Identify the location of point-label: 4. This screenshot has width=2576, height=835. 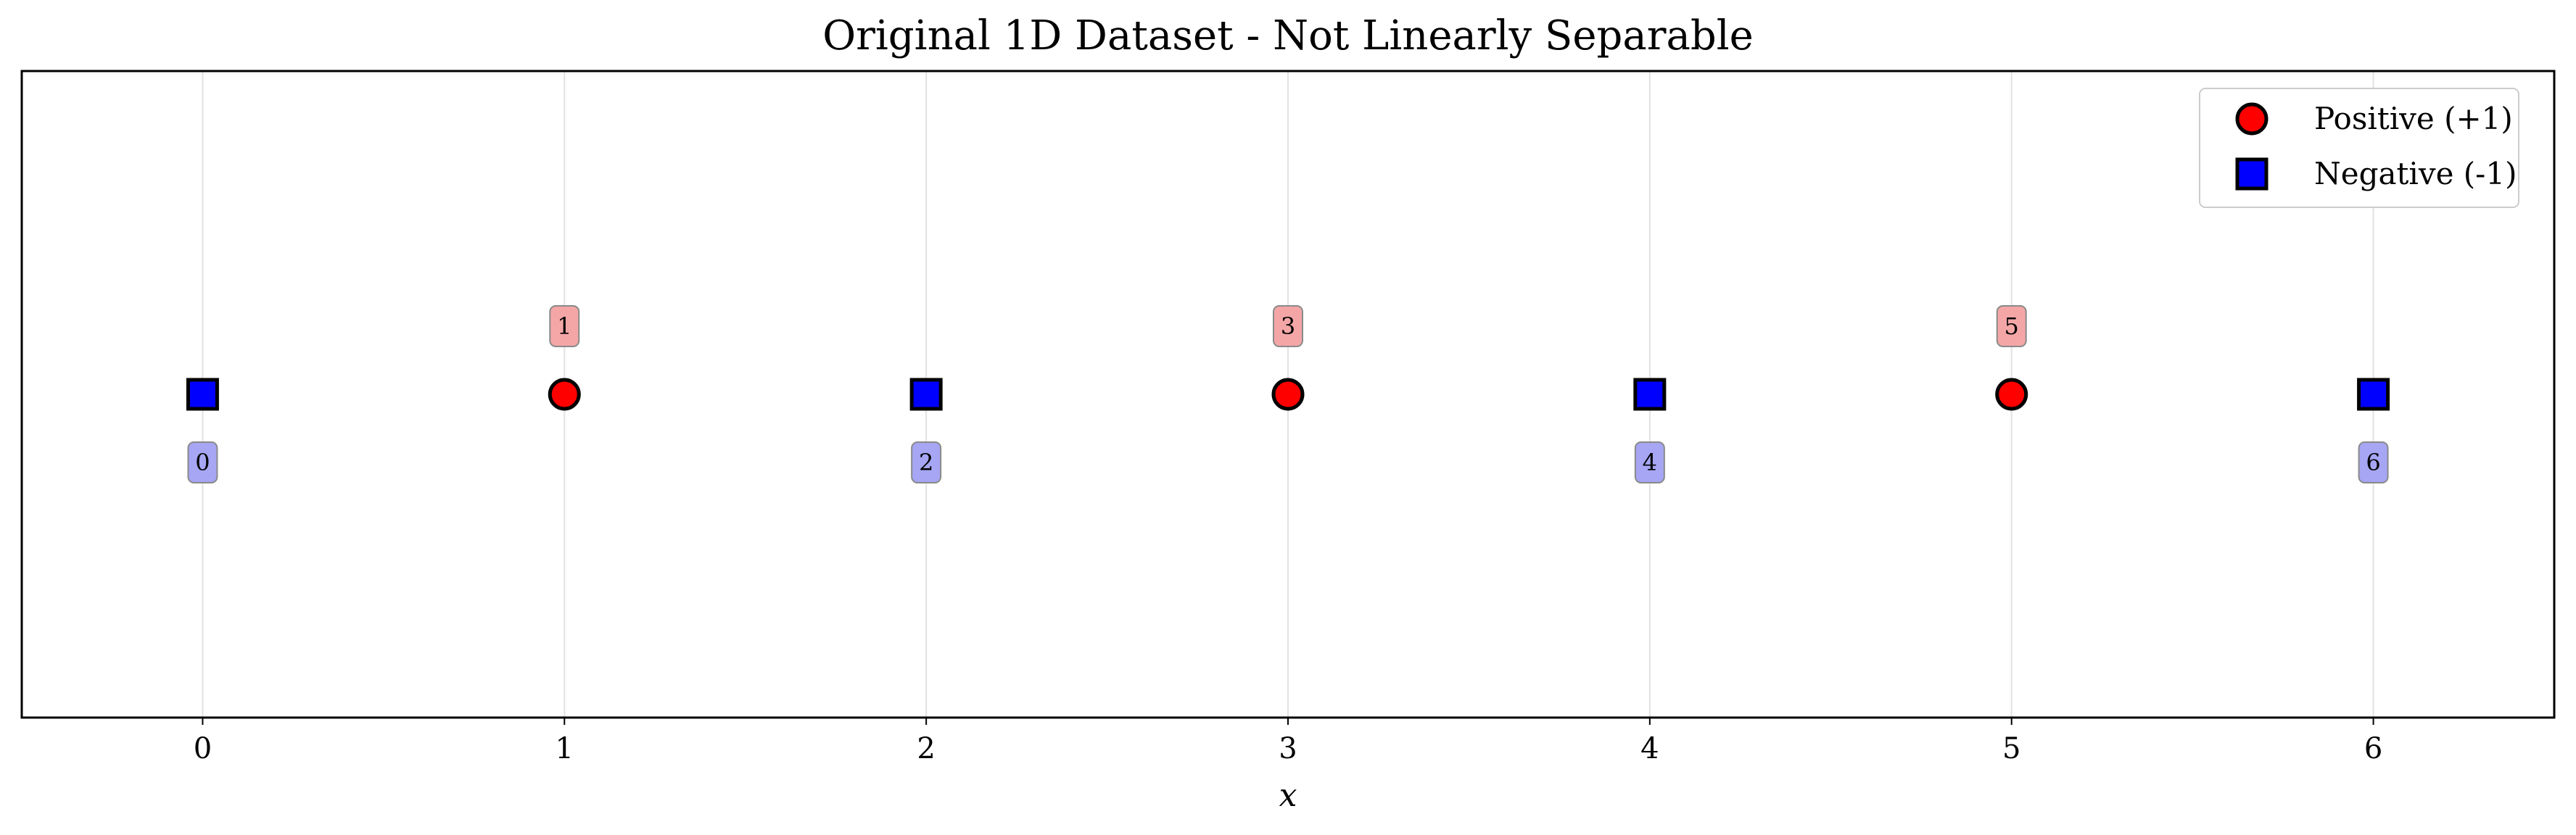
(1650, 462).